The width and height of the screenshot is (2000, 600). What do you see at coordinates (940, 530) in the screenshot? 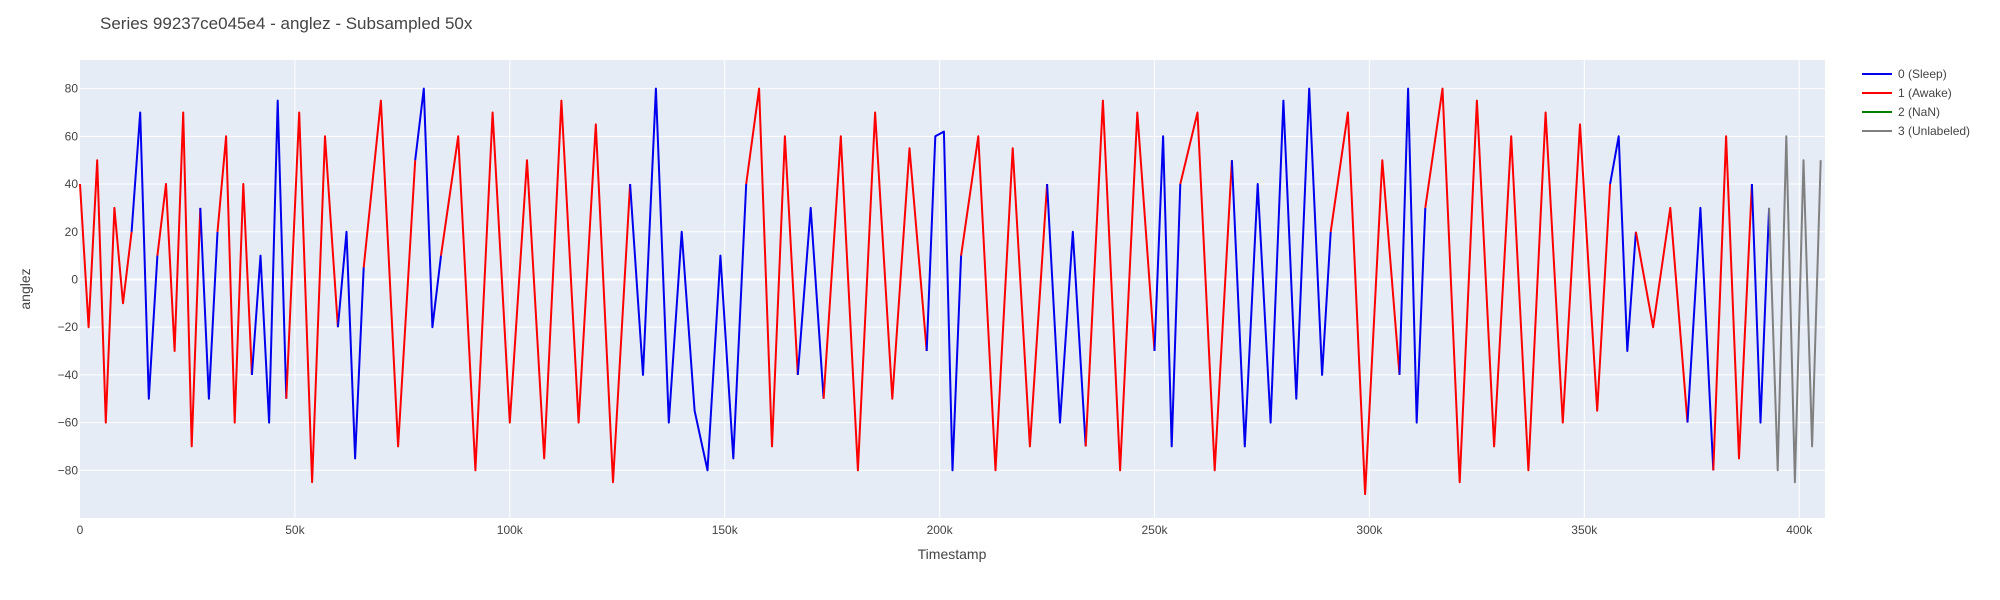
I see `x-tick-label: 200k` at bounding box center [940, 530].